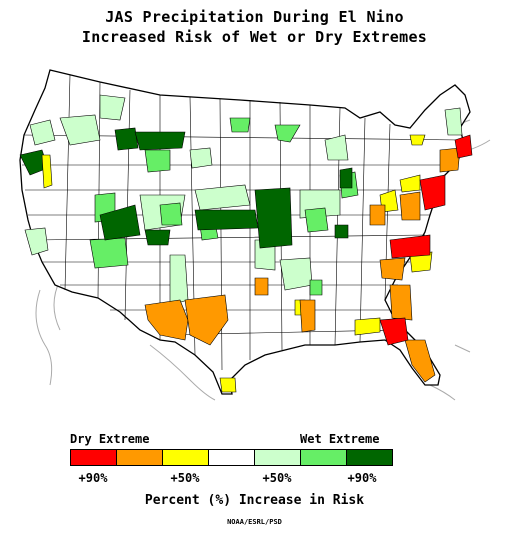 This screenshot has width=509, height=537. What do you see at coordinates (110, 439) in the screenshot?
I see `legend-dry-label: Dry Extreme` at bounding box center [110, 439].